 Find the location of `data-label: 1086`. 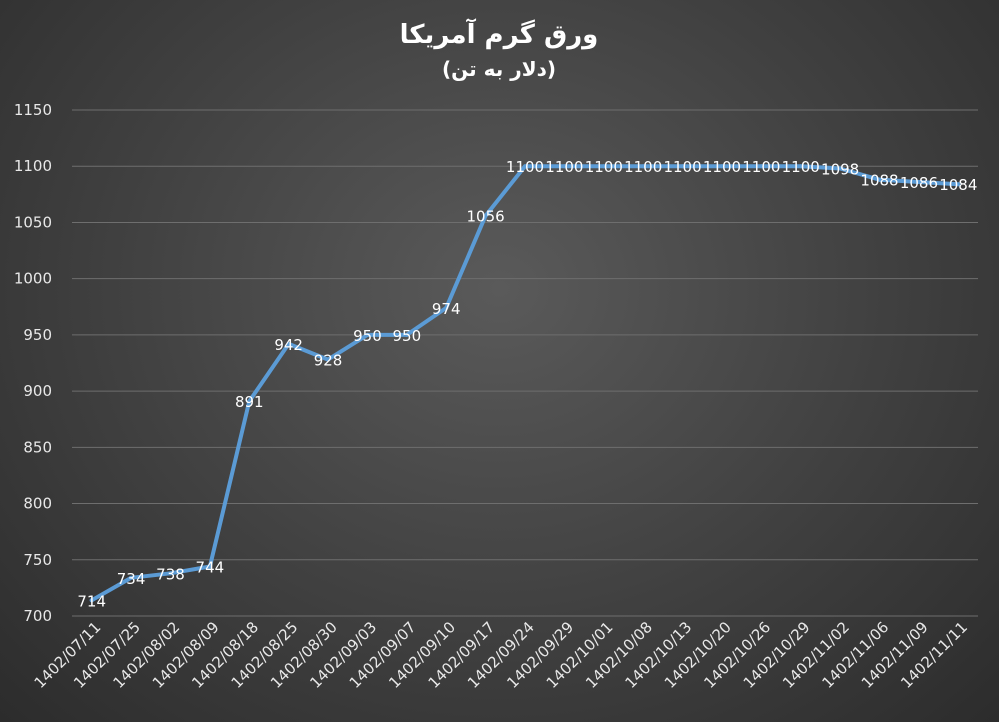

data-label: 1086 is located at coordinates (919, 183).